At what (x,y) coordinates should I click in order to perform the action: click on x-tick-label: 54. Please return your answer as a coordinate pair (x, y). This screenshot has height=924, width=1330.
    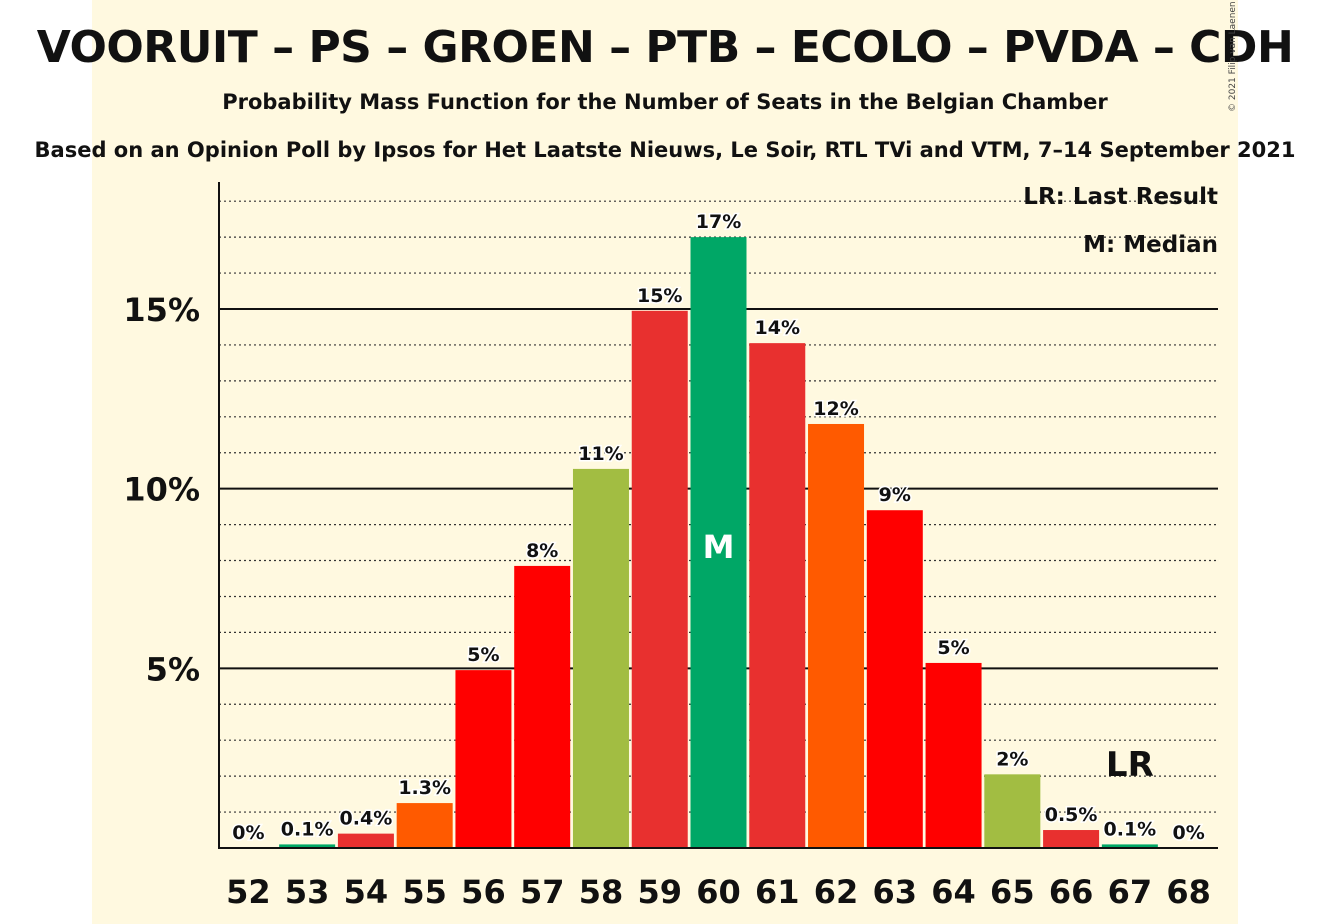
    Looking at the image, I should click on (366, 892).